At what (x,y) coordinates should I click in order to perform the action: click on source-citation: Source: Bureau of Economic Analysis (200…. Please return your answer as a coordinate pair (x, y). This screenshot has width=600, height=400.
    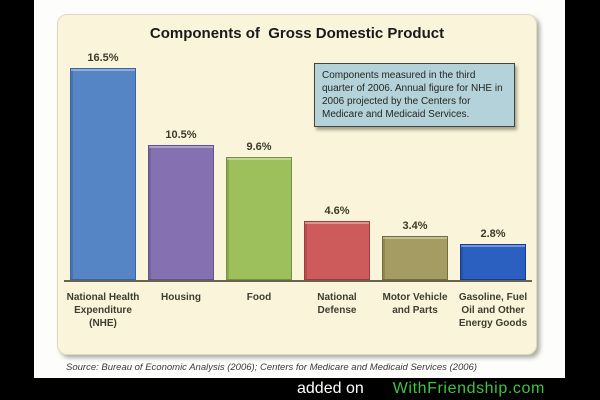
    Looking at the image, I should click on (271, 367).